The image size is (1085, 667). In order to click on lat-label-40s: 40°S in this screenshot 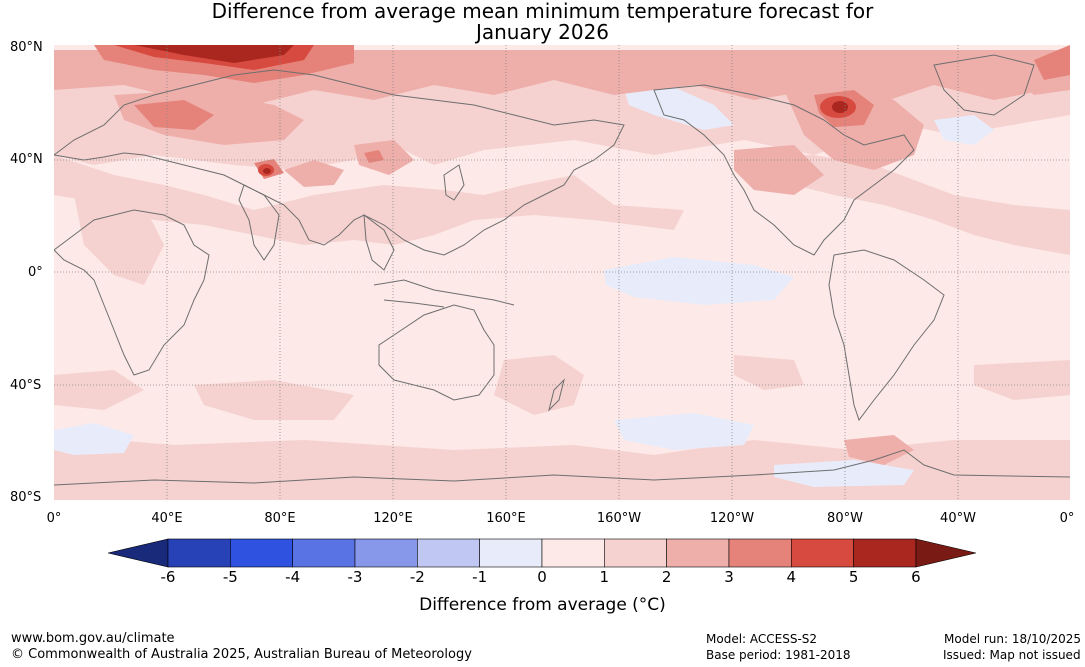, I will do `click(26, 385)`.